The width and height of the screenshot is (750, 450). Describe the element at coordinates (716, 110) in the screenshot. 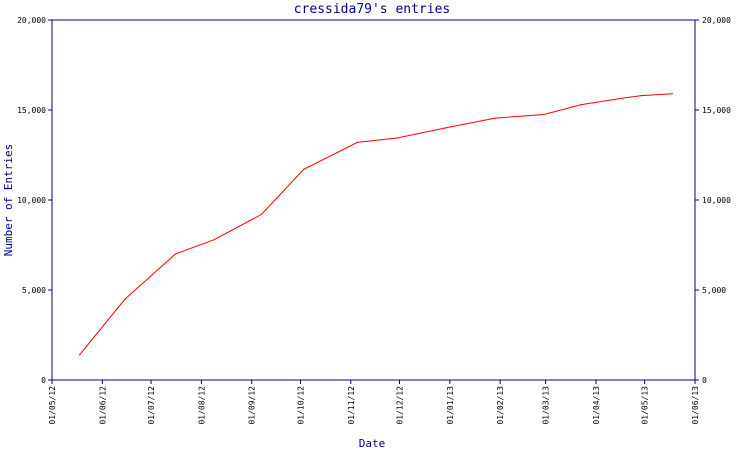

I see `y-tick-label-right: 15,000` at that location.